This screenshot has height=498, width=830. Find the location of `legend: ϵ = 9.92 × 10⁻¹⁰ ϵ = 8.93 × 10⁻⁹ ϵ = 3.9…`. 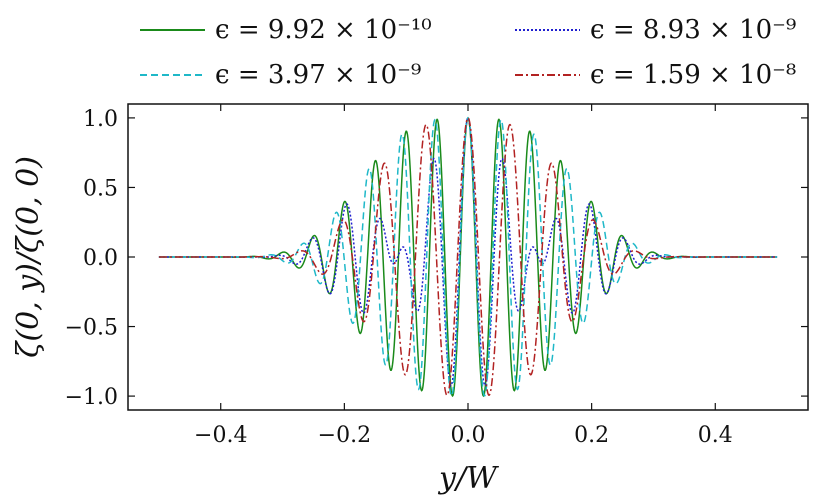

legend: ϵ = 9.92 × 10⁻¹⁰ ϵ = 8.93 × 10⁻⁹ ϵ = 3.9… is located at coordinates (468, 52).